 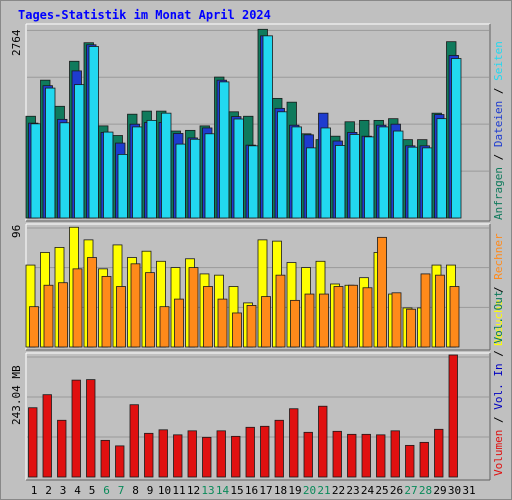 I want to click on x-tick-label-day-20: 20, so click(x=309, y=490).